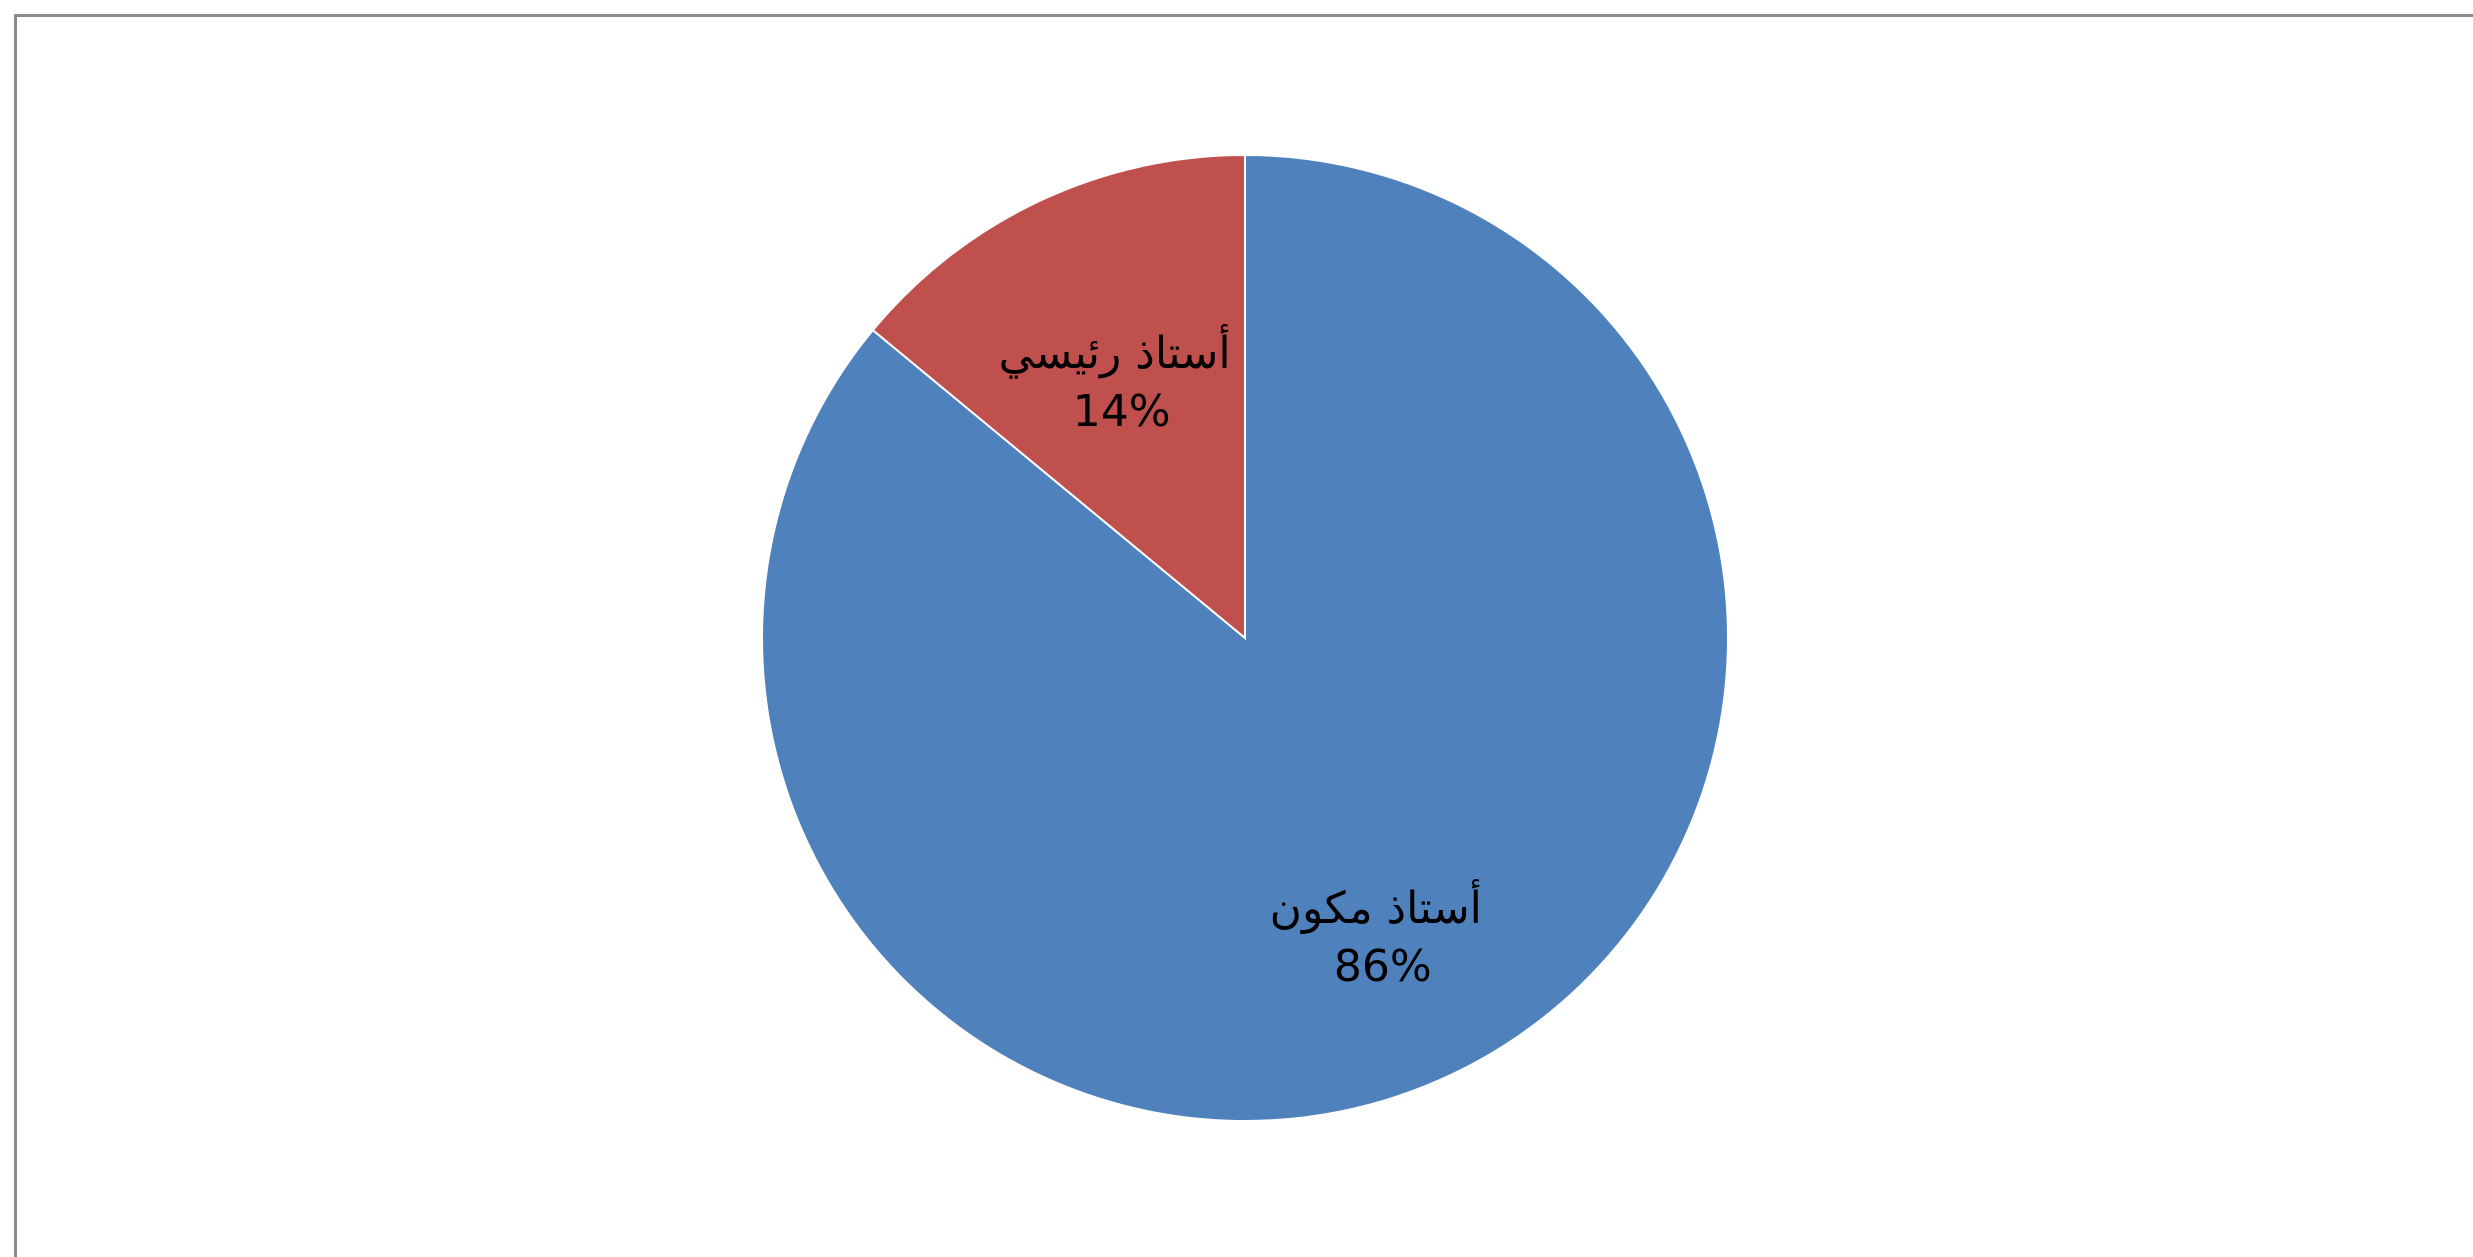  What do you see at coordinates (1383, 935) in the screenshot?
I see `slice-label-0: أستاذ مكون 86%` at bounding box center [1383, 935].